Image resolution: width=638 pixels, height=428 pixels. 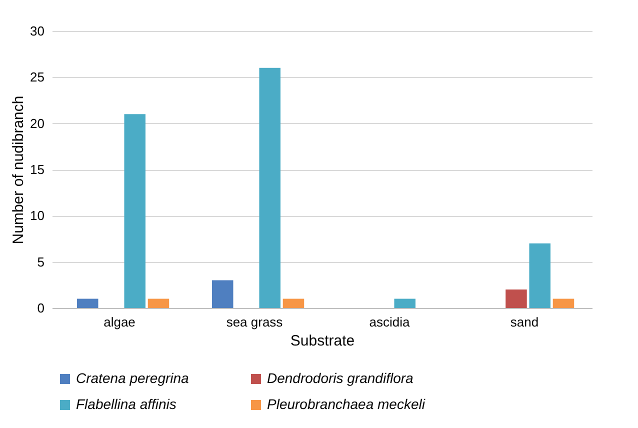 I want to click on y-tick-label: 5, so click(x=40, y=262).